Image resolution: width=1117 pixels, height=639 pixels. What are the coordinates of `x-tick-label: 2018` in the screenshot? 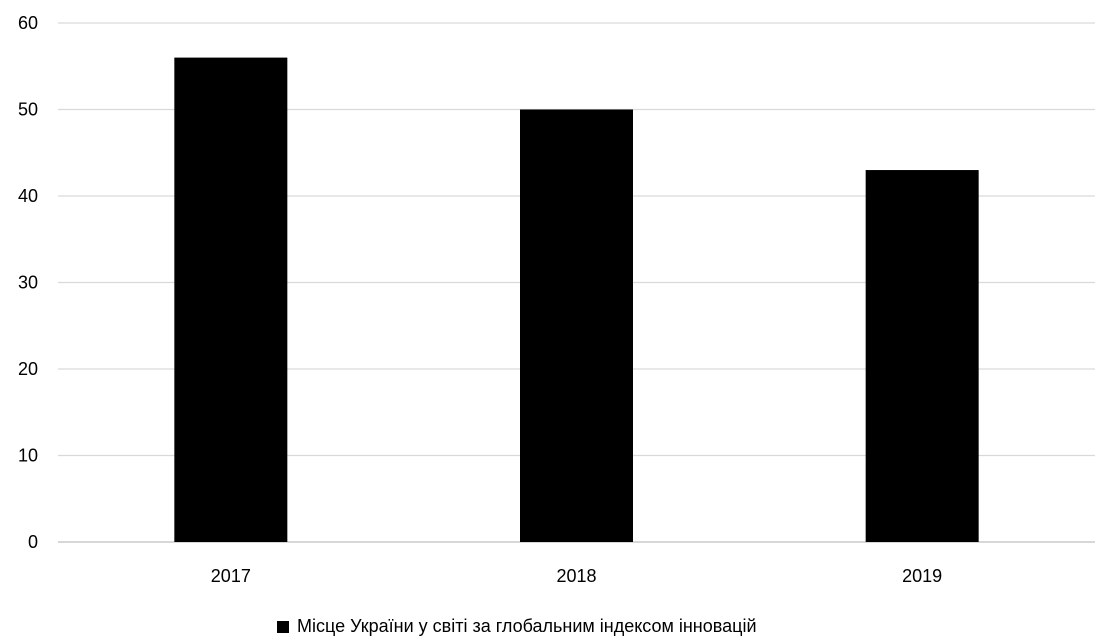 It's located at (576, 576).